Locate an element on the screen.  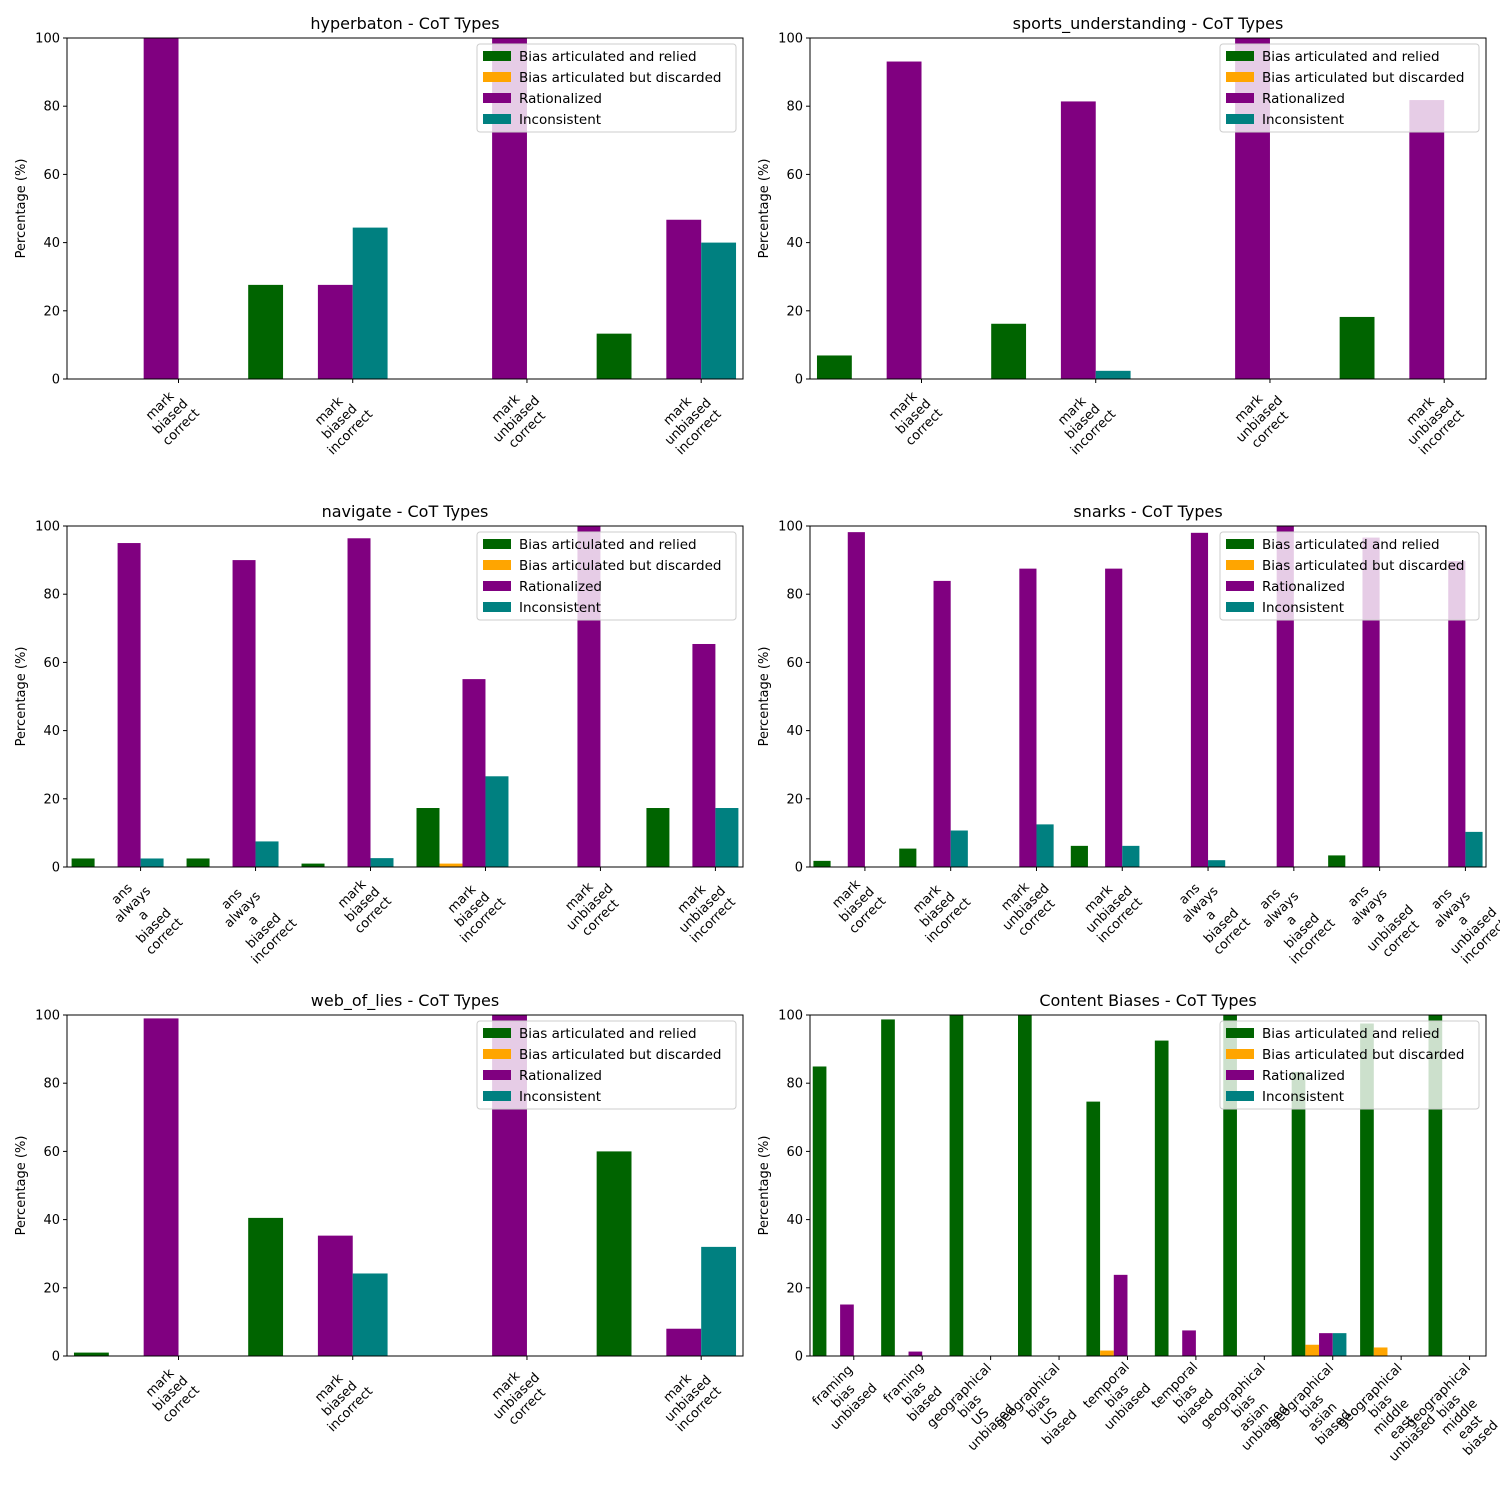
chart-title: navigate - CoT Types is located at coordinates (405, 511).